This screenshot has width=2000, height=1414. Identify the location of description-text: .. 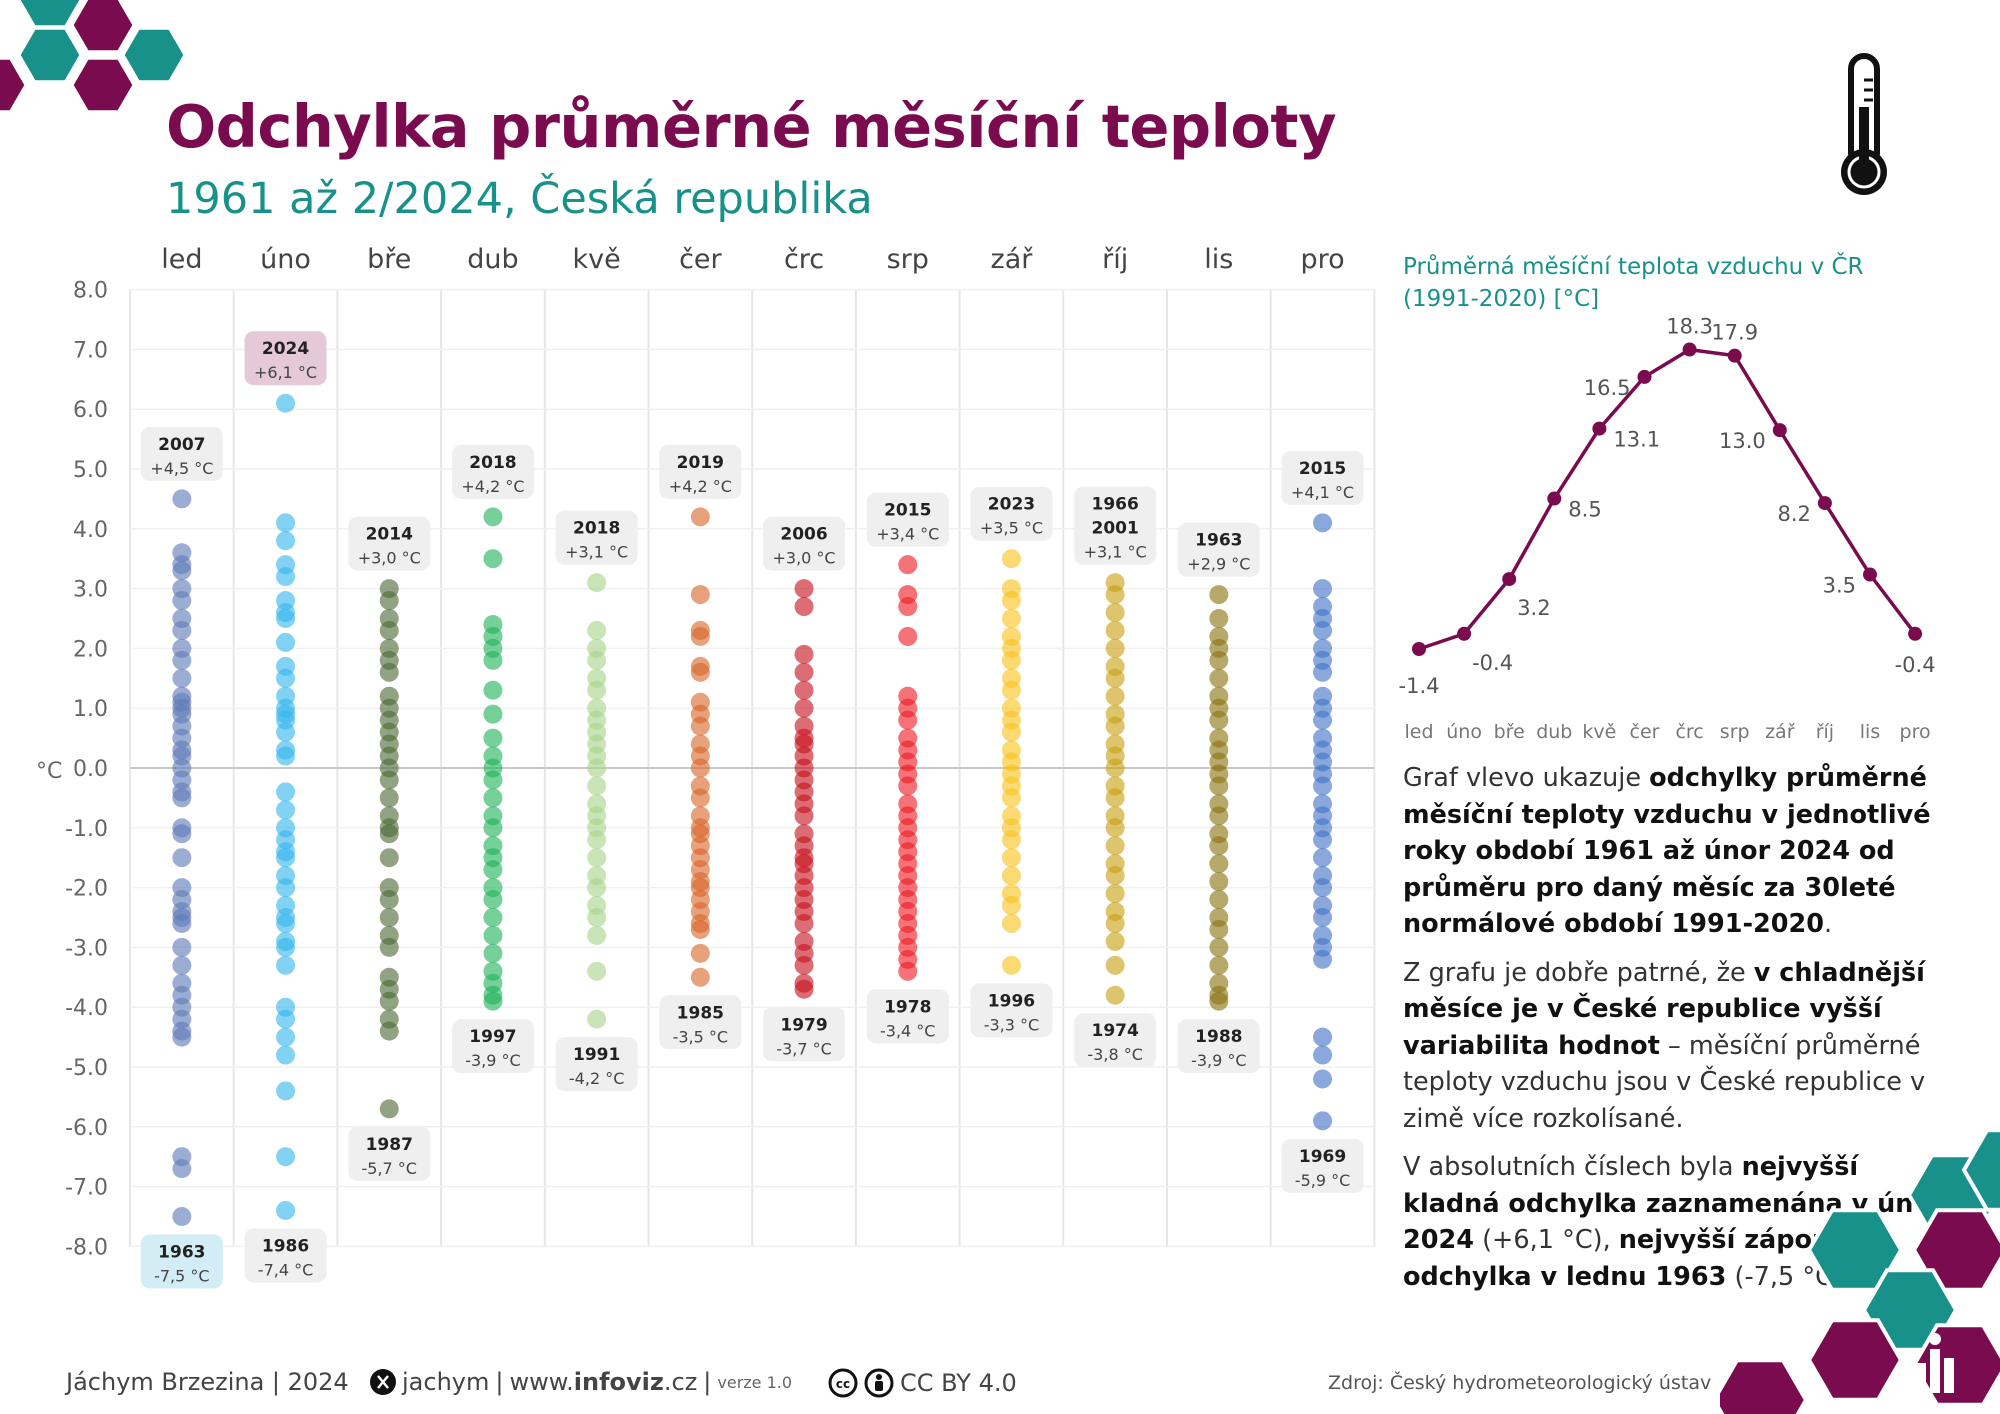
(1828, 924).